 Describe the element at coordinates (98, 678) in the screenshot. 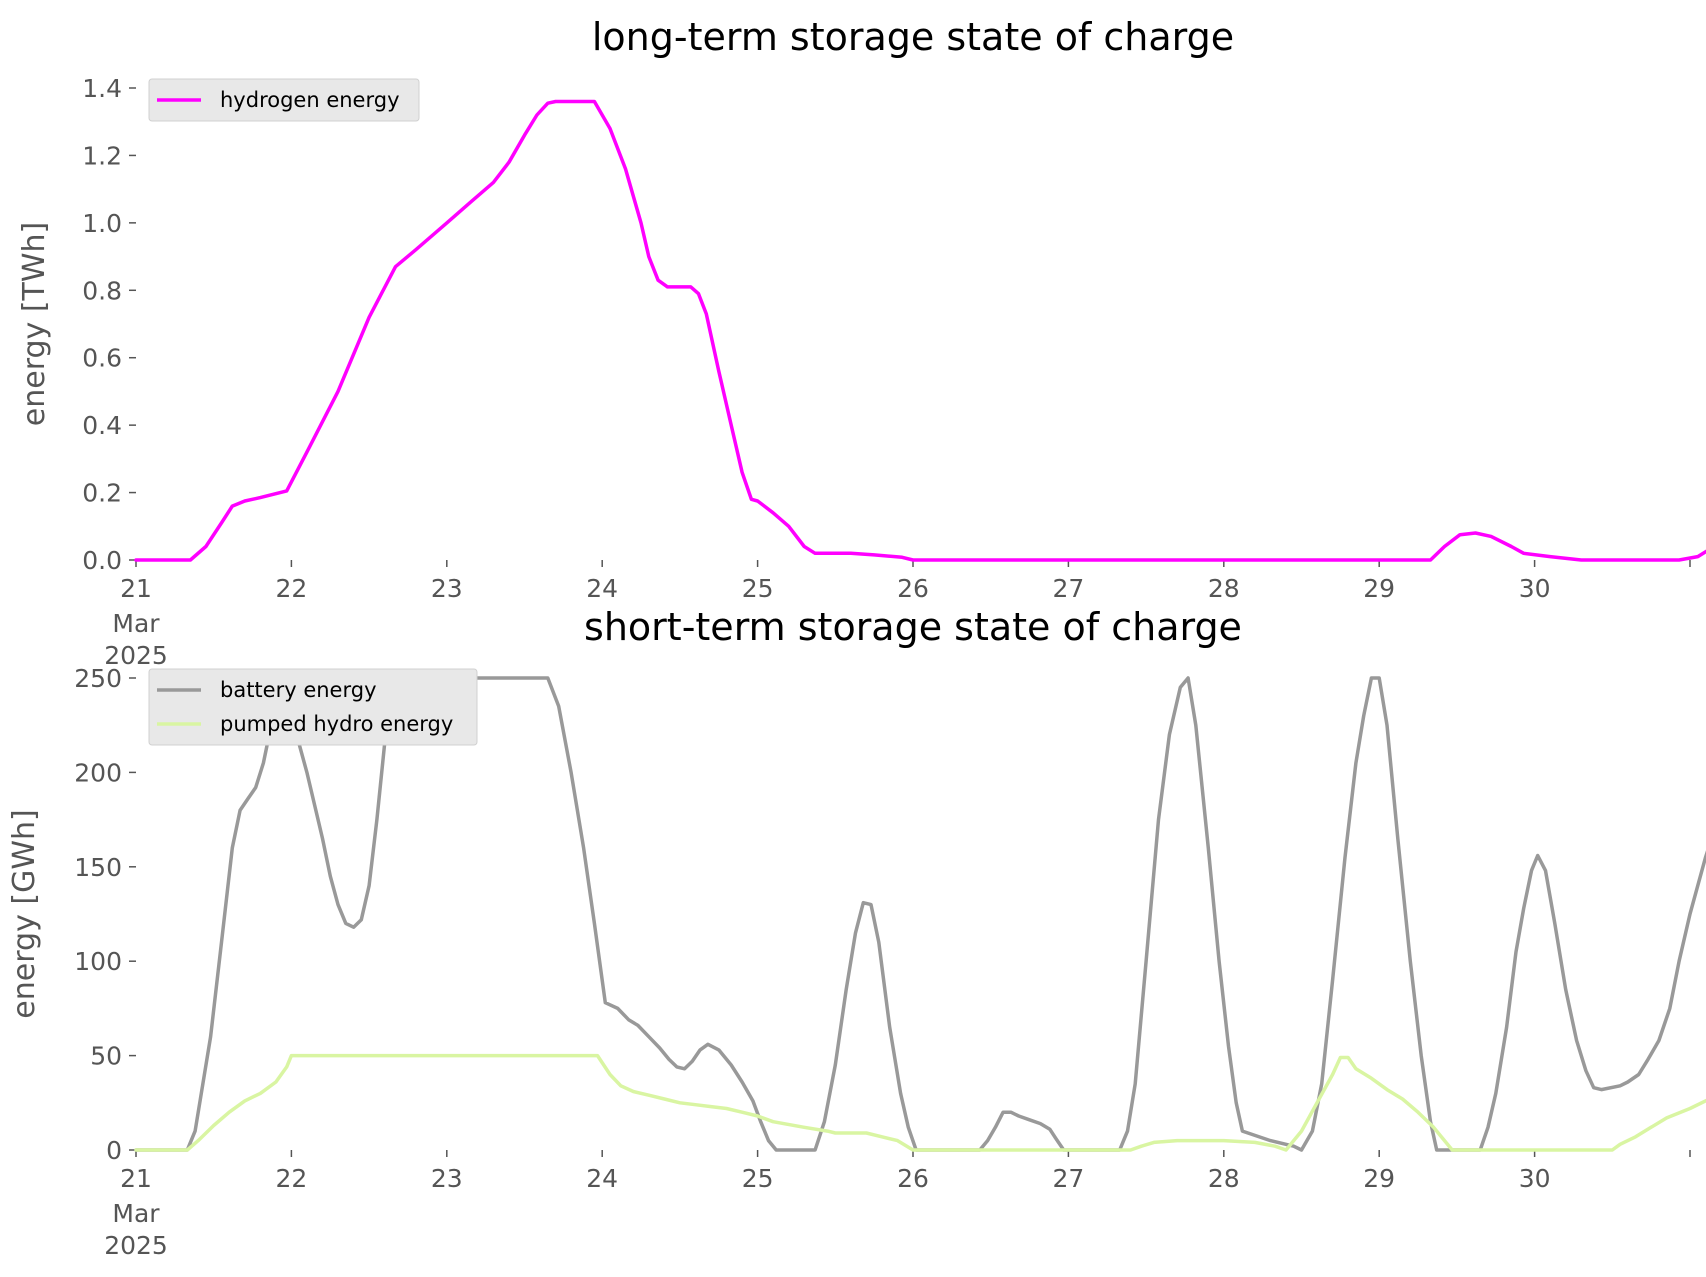

I see `y-tick-label: 250` at that location.